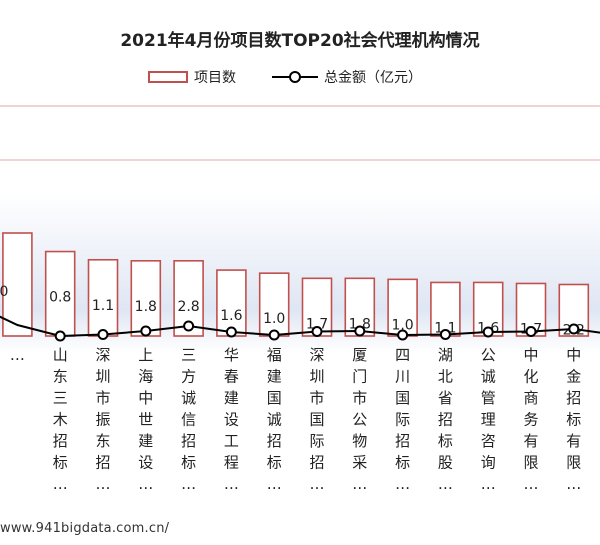 The image size is (600, 545). I want to click on x-tick-label-char: 询, so click(488, 463).